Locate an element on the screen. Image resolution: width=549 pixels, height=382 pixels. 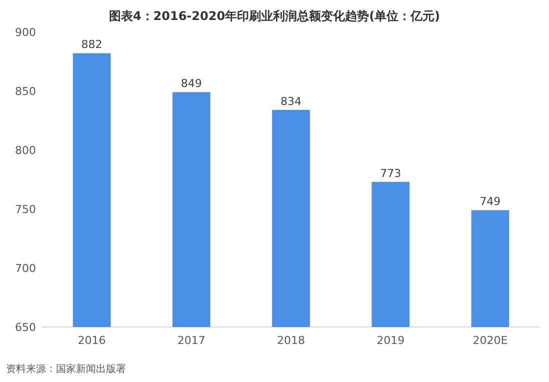
y-tick-label: 900 is located at coordinates (25, 32).